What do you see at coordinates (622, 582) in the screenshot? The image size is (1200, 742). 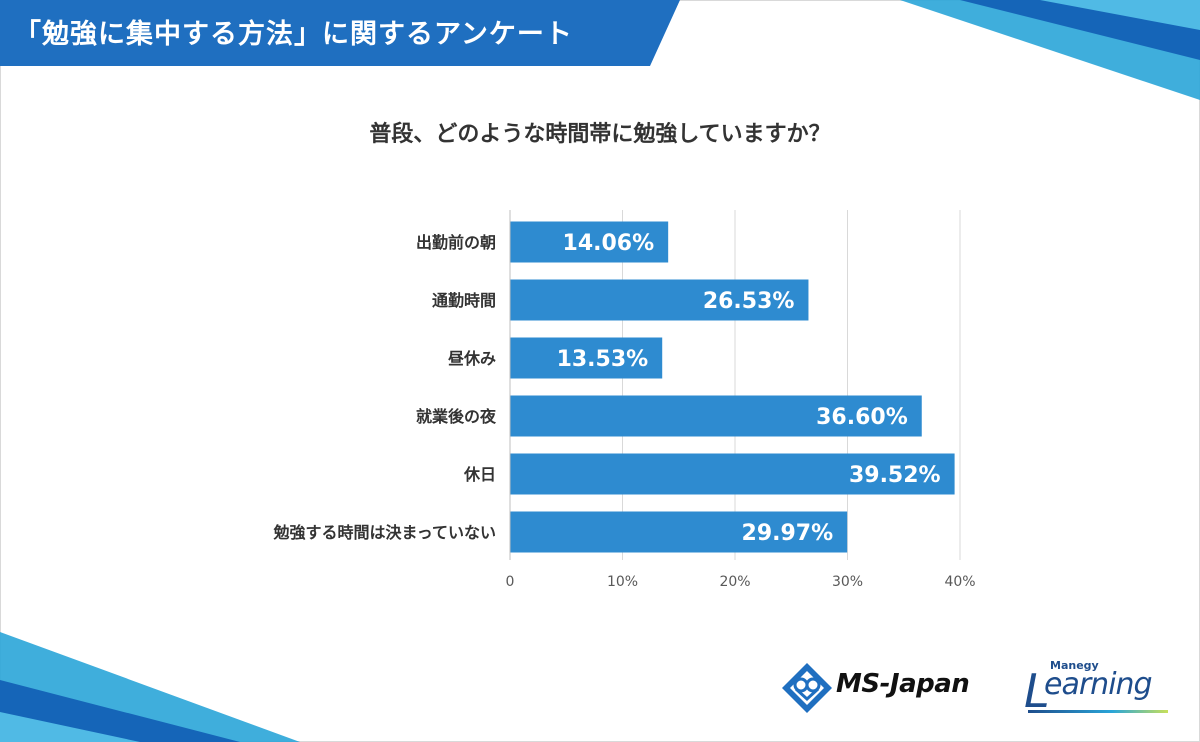 I see `x-tick-label: 10%` at bounding box center [622, 582].